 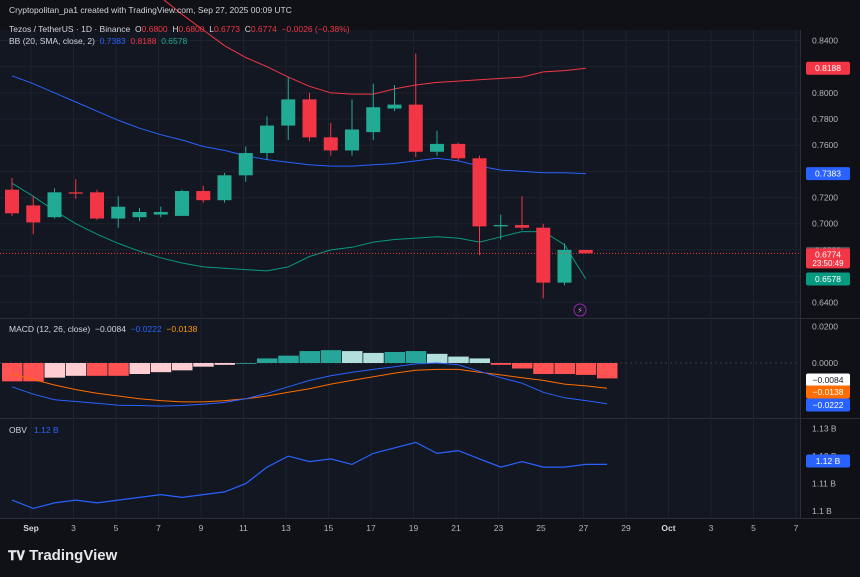 What do you see at coordinates (825, 93) in the screenshot?
I see `price-tick-label: 0.8000` at bounding box center [825, 93].